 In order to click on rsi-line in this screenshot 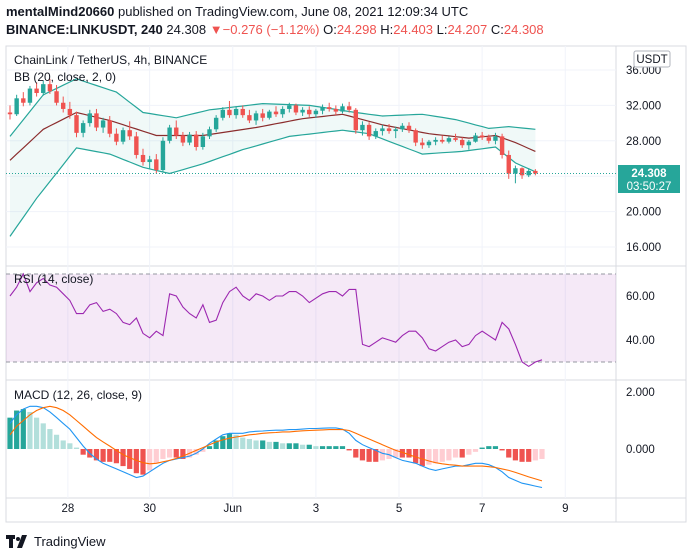, I will do `click(276, 320)`.